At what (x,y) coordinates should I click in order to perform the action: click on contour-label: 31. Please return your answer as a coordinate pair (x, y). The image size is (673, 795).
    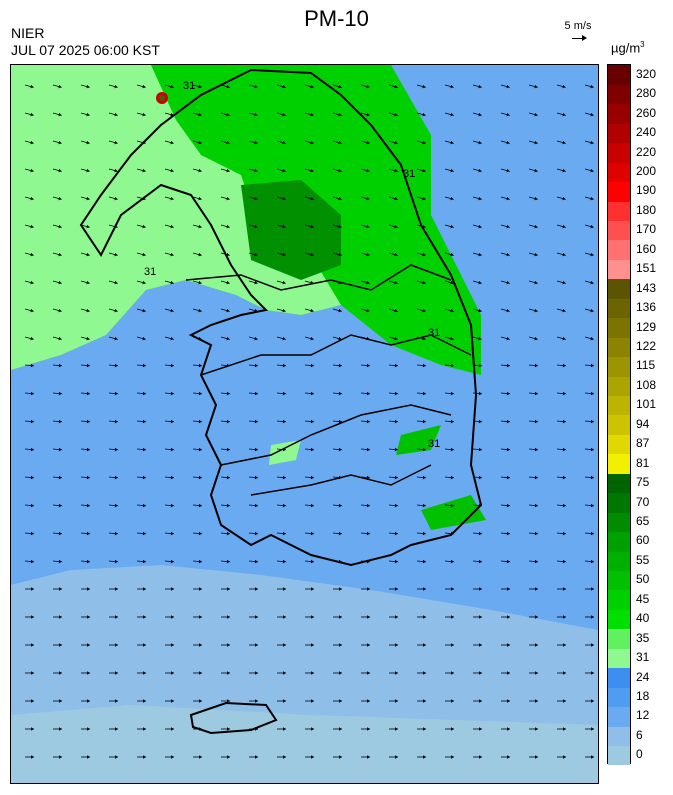
    Looking at the image, I should click on (409, 174).